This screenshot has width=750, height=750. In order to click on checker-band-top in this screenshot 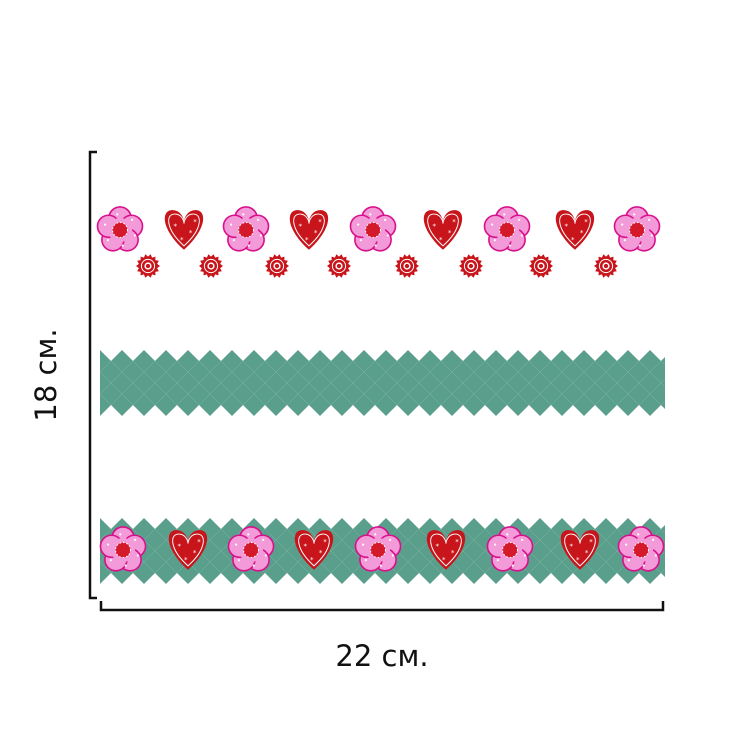, I will do `click(382, 383)`.